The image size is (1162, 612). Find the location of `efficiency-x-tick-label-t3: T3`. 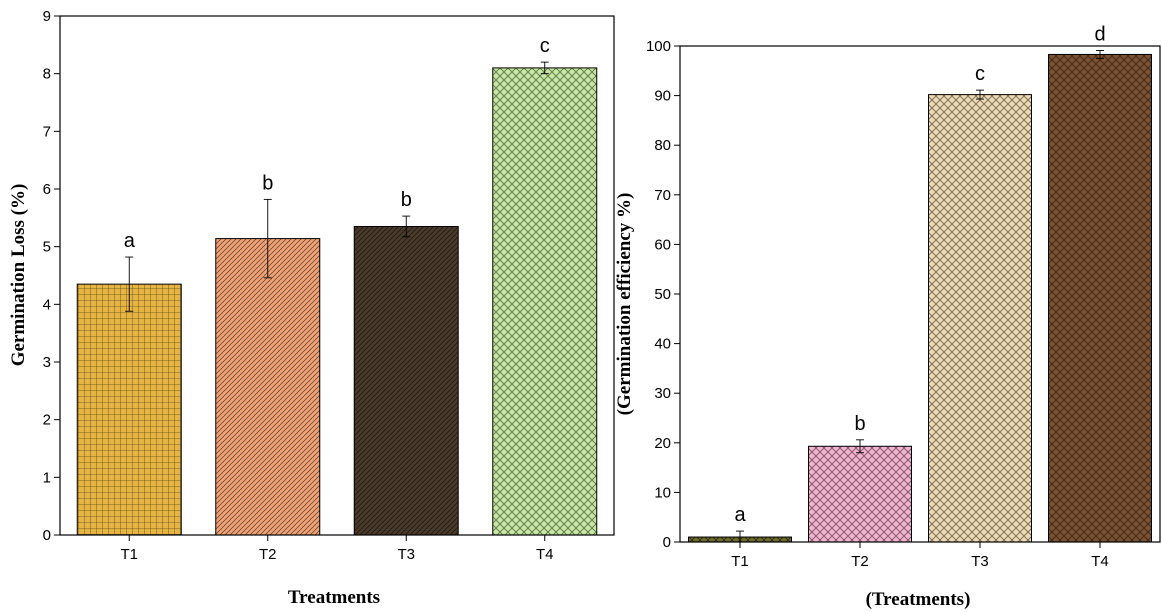

efficiency-x-tick-label-t3: T3 is located at coordinates (980, 561).